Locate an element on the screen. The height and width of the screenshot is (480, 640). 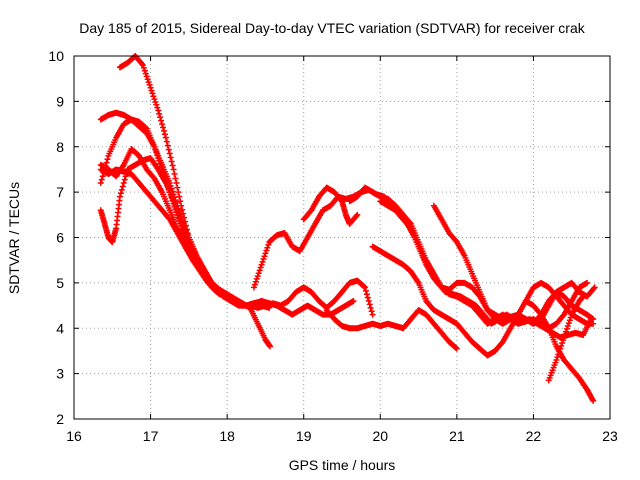
y-tick-label: 6 is located at coordinates (60, 238).